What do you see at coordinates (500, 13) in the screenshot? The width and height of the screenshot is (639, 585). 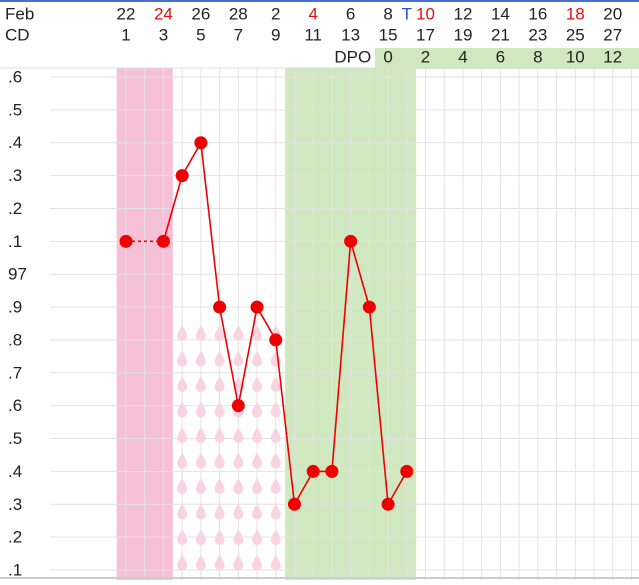 I see `date-label: 14` at bounding box center [500, 13].